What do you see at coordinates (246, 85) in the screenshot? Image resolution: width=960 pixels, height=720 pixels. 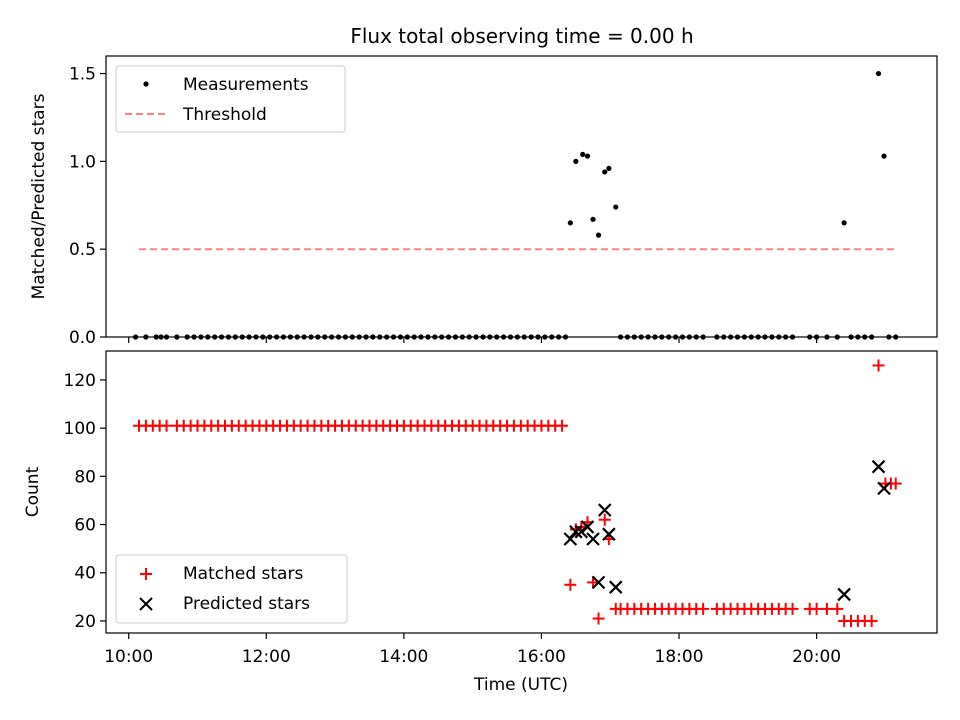 I see `legend-measurements-label: Measurements` at bounding box center [246, 85].